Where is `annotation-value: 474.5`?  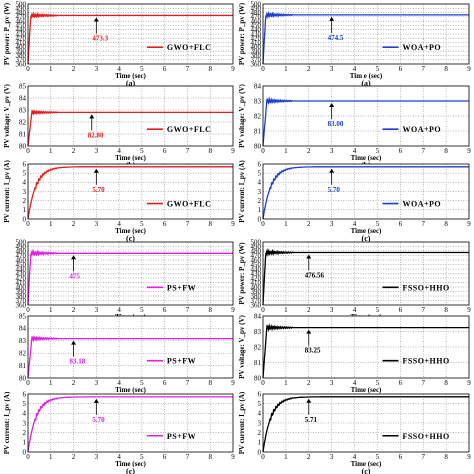 annotation-value: 474.5 is located at coordinates (336, 38).